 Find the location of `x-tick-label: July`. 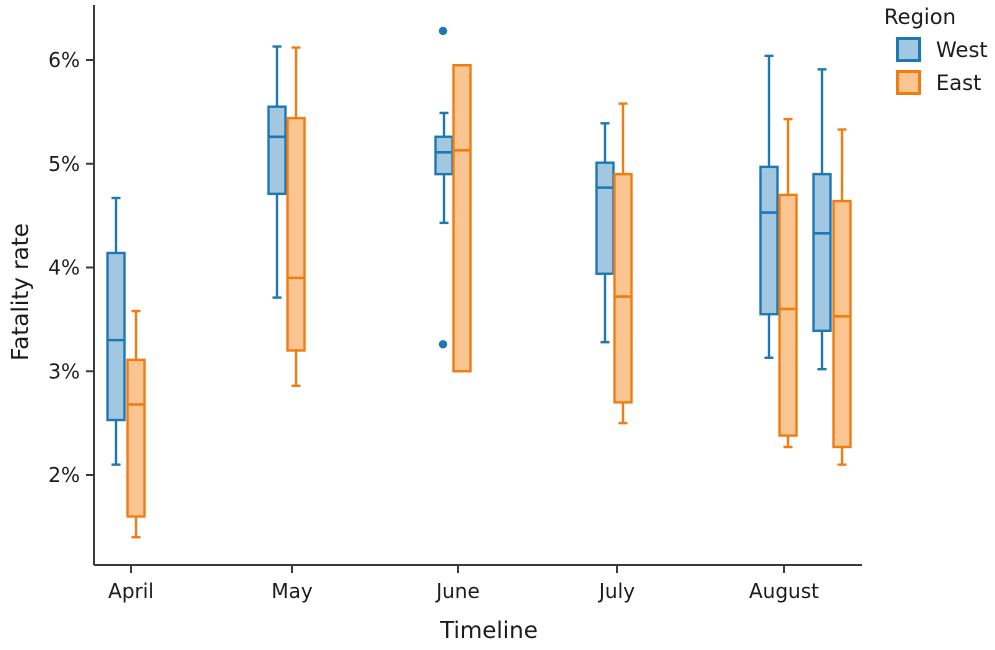

x-tick-label: July is located at coordinates (616, 591).